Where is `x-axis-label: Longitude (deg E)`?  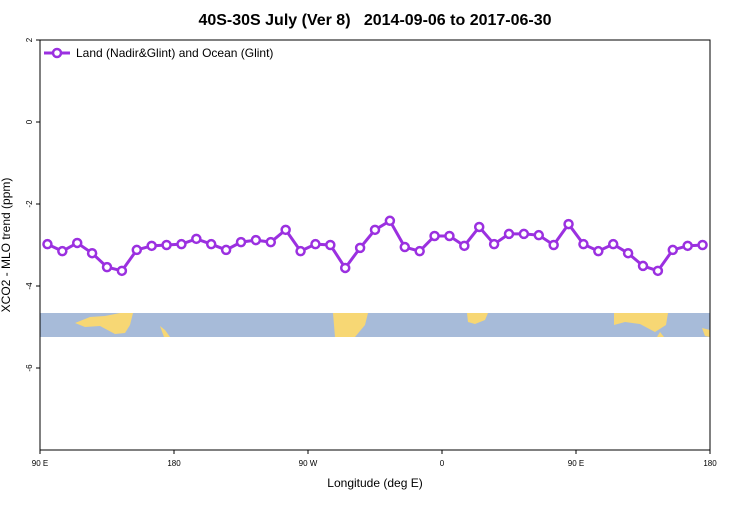 x-axis-label: Longitude (deg E) is located at coordinates (374, 483).